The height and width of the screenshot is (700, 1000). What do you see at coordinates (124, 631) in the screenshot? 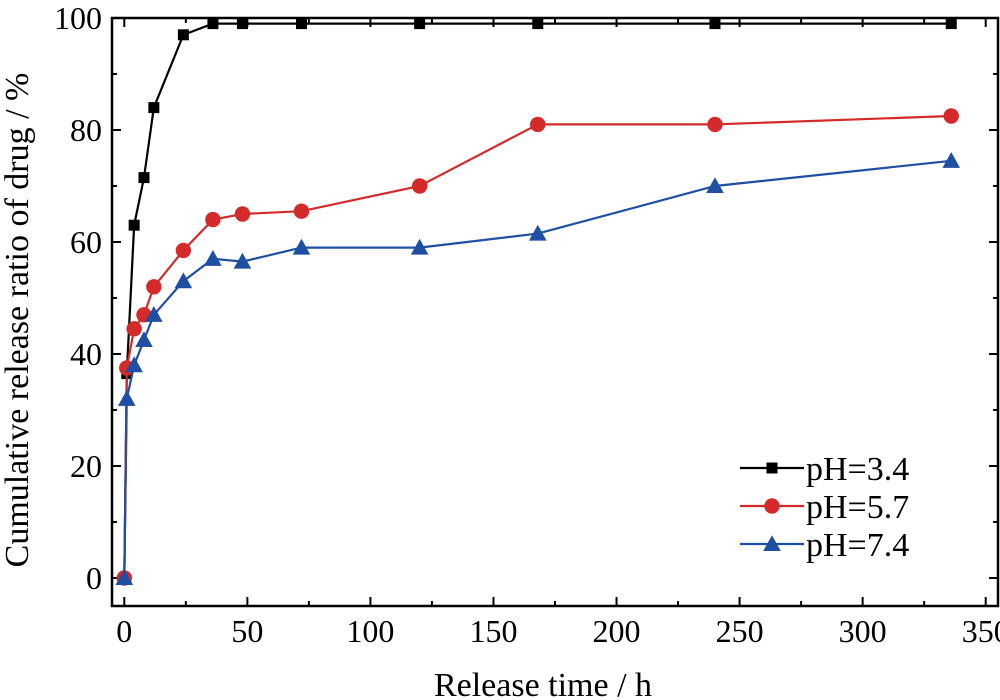
I see `x-tick-label: 0` at bounding box center [124, 631].